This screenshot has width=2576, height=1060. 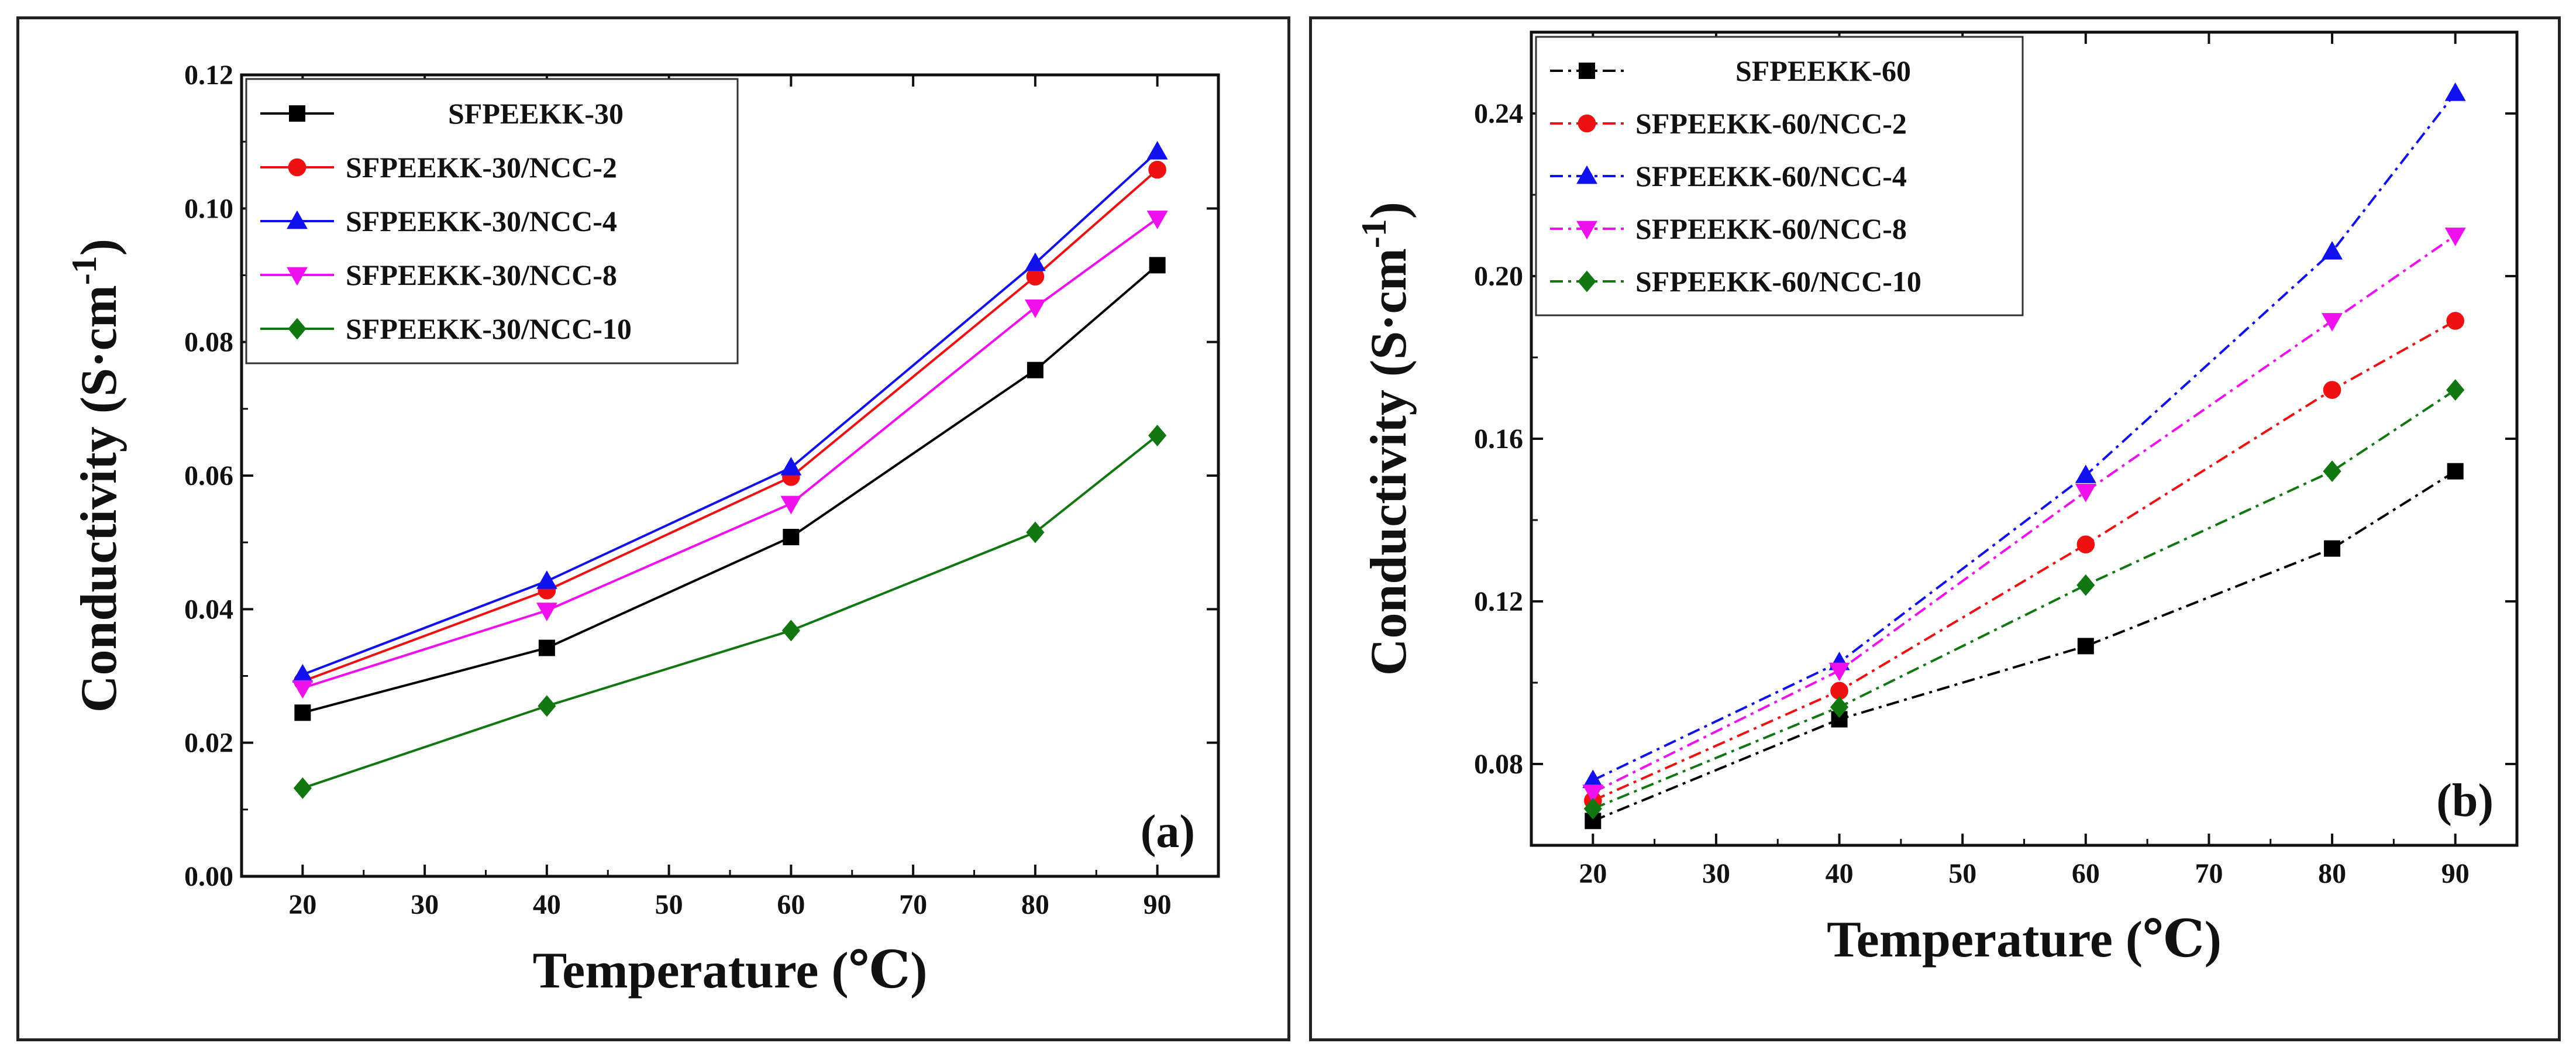 I want to click on chart-a-y-axis-title: Conductivity (S·cm-1), so click(x=96, y=476).